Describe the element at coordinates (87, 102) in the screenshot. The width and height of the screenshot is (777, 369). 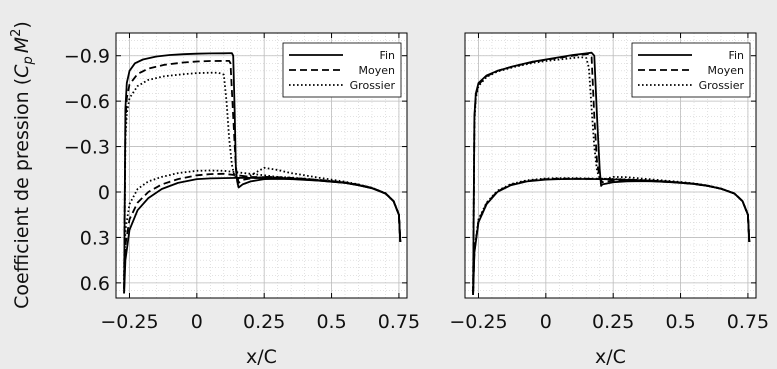
I see `y-tick-label: −0.6` at that location.